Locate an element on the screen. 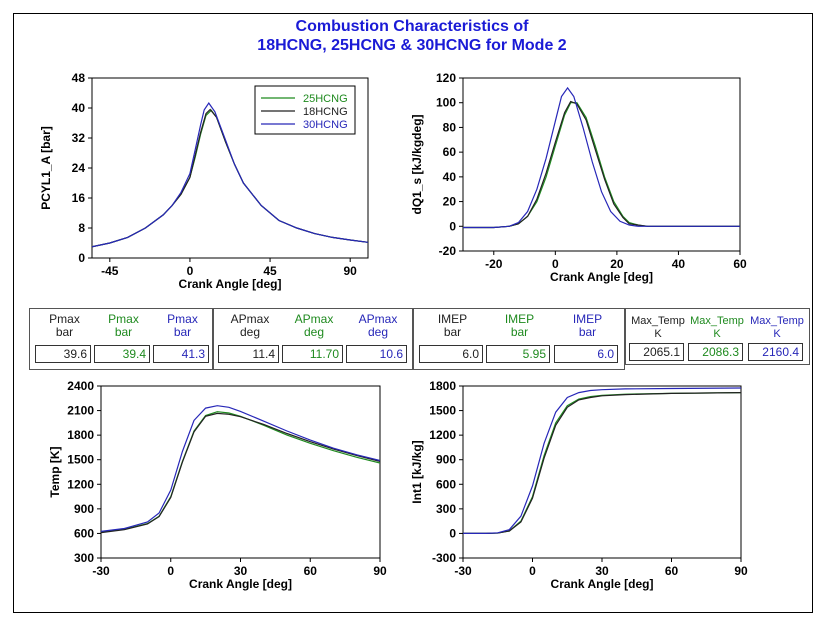 Image resolution: width=824 pixels, height=625 pixels. x-tick-label: -45 is located at coordinates (110, 271).